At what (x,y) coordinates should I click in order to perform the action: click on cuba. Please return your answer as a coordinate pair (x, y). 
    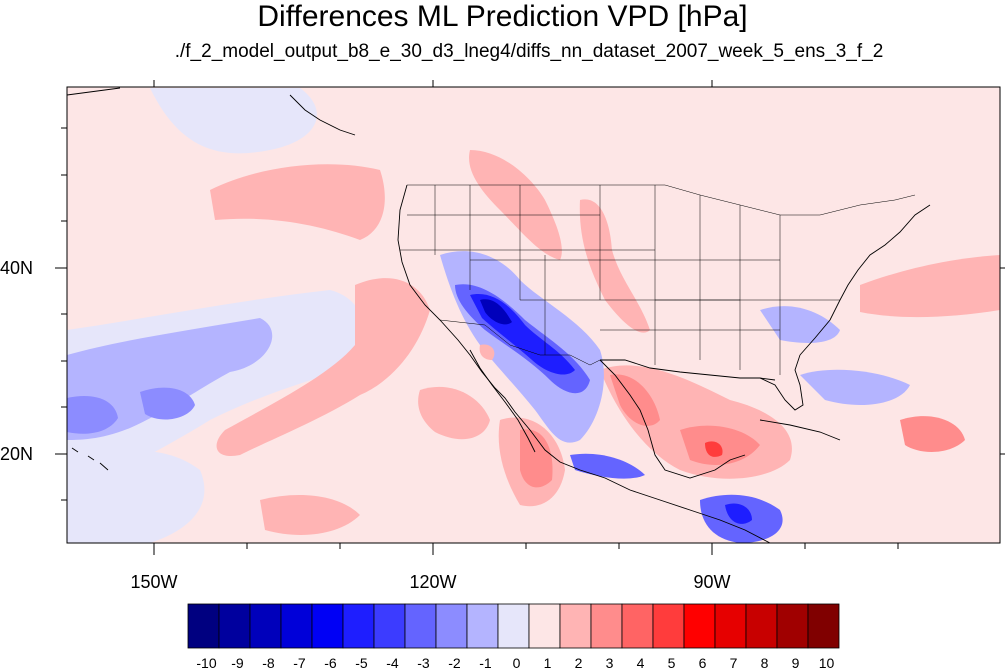
    Looking at the image, I should click on (800, 430).